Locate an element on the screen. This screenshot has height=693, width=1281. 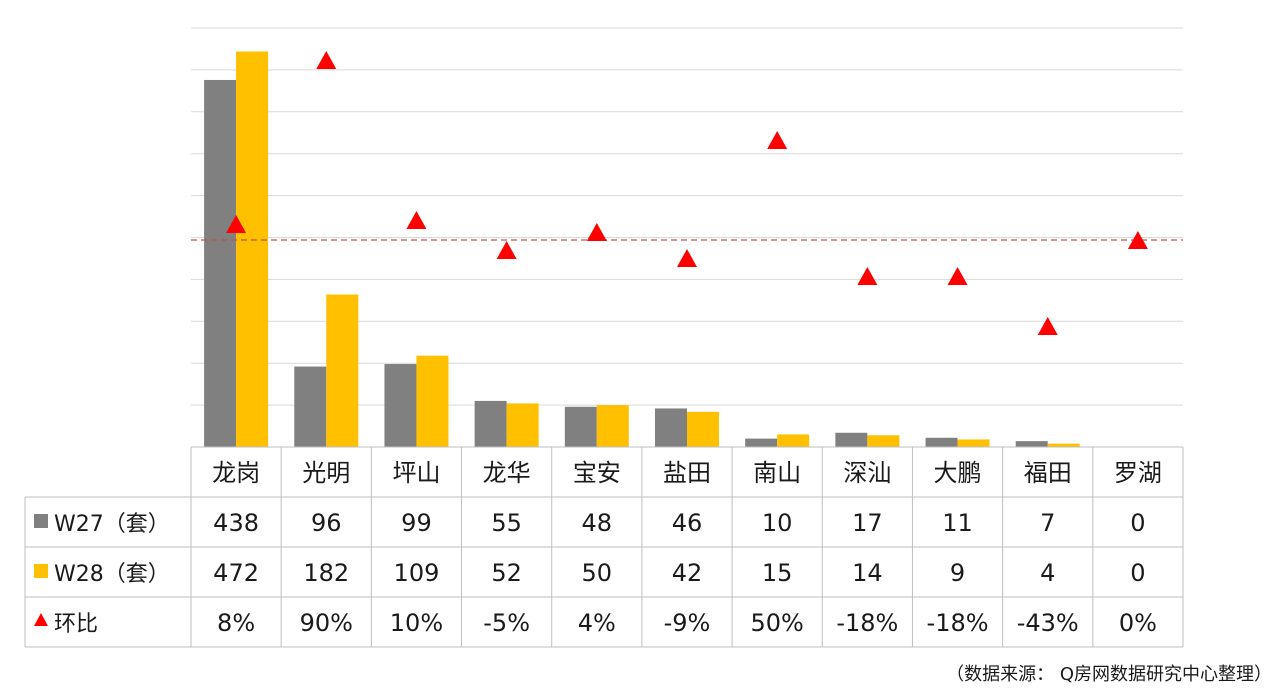
category-label: 龙华 is located at coordinates (507, 473).